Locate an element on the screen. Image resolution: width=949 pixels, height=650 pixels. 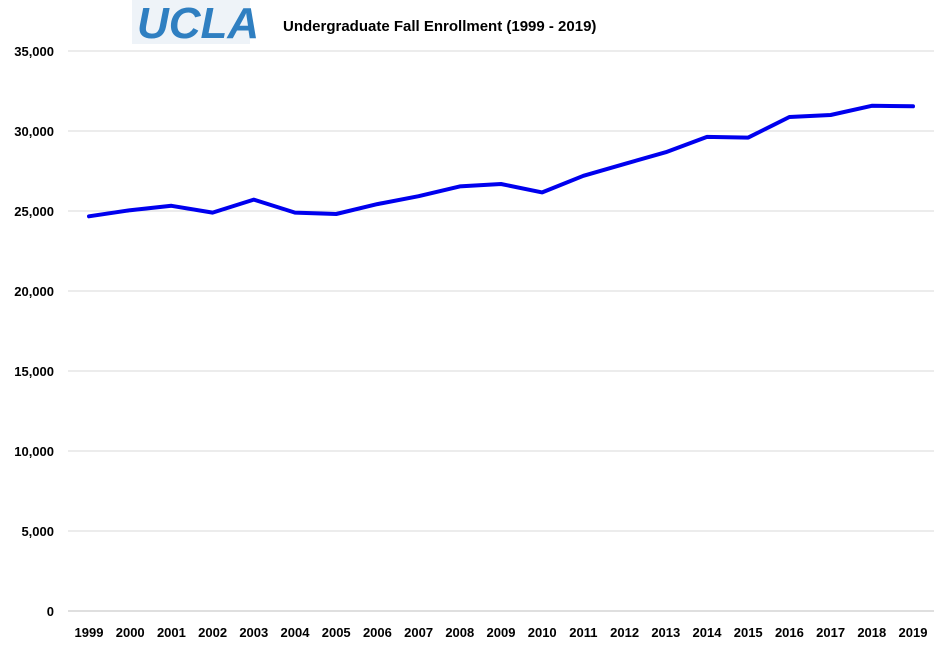
x-tick-label: 2002 is located at coordinates (212, 632).